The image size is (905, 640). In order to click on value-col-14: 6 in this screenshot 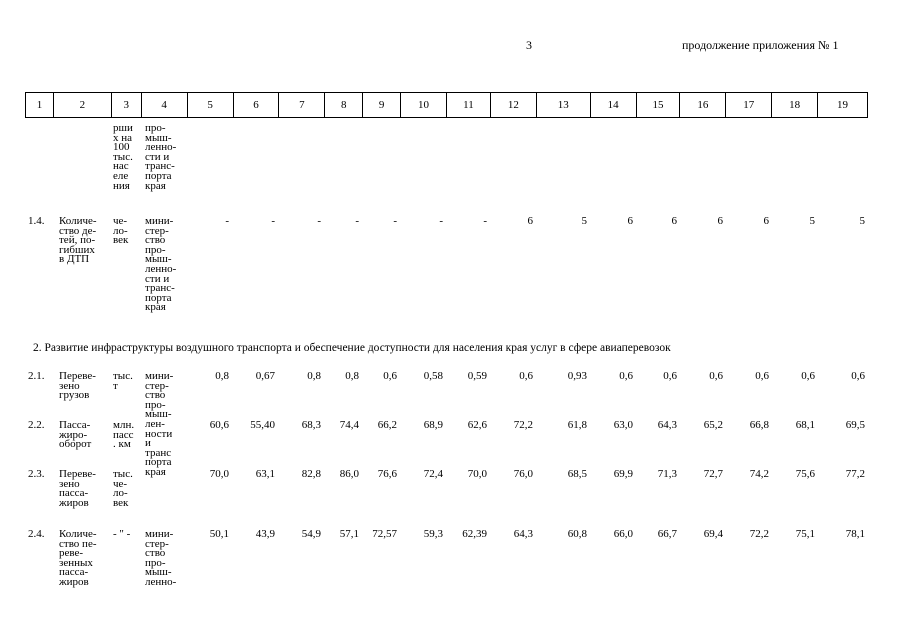, I will do `click(630, 221)`.